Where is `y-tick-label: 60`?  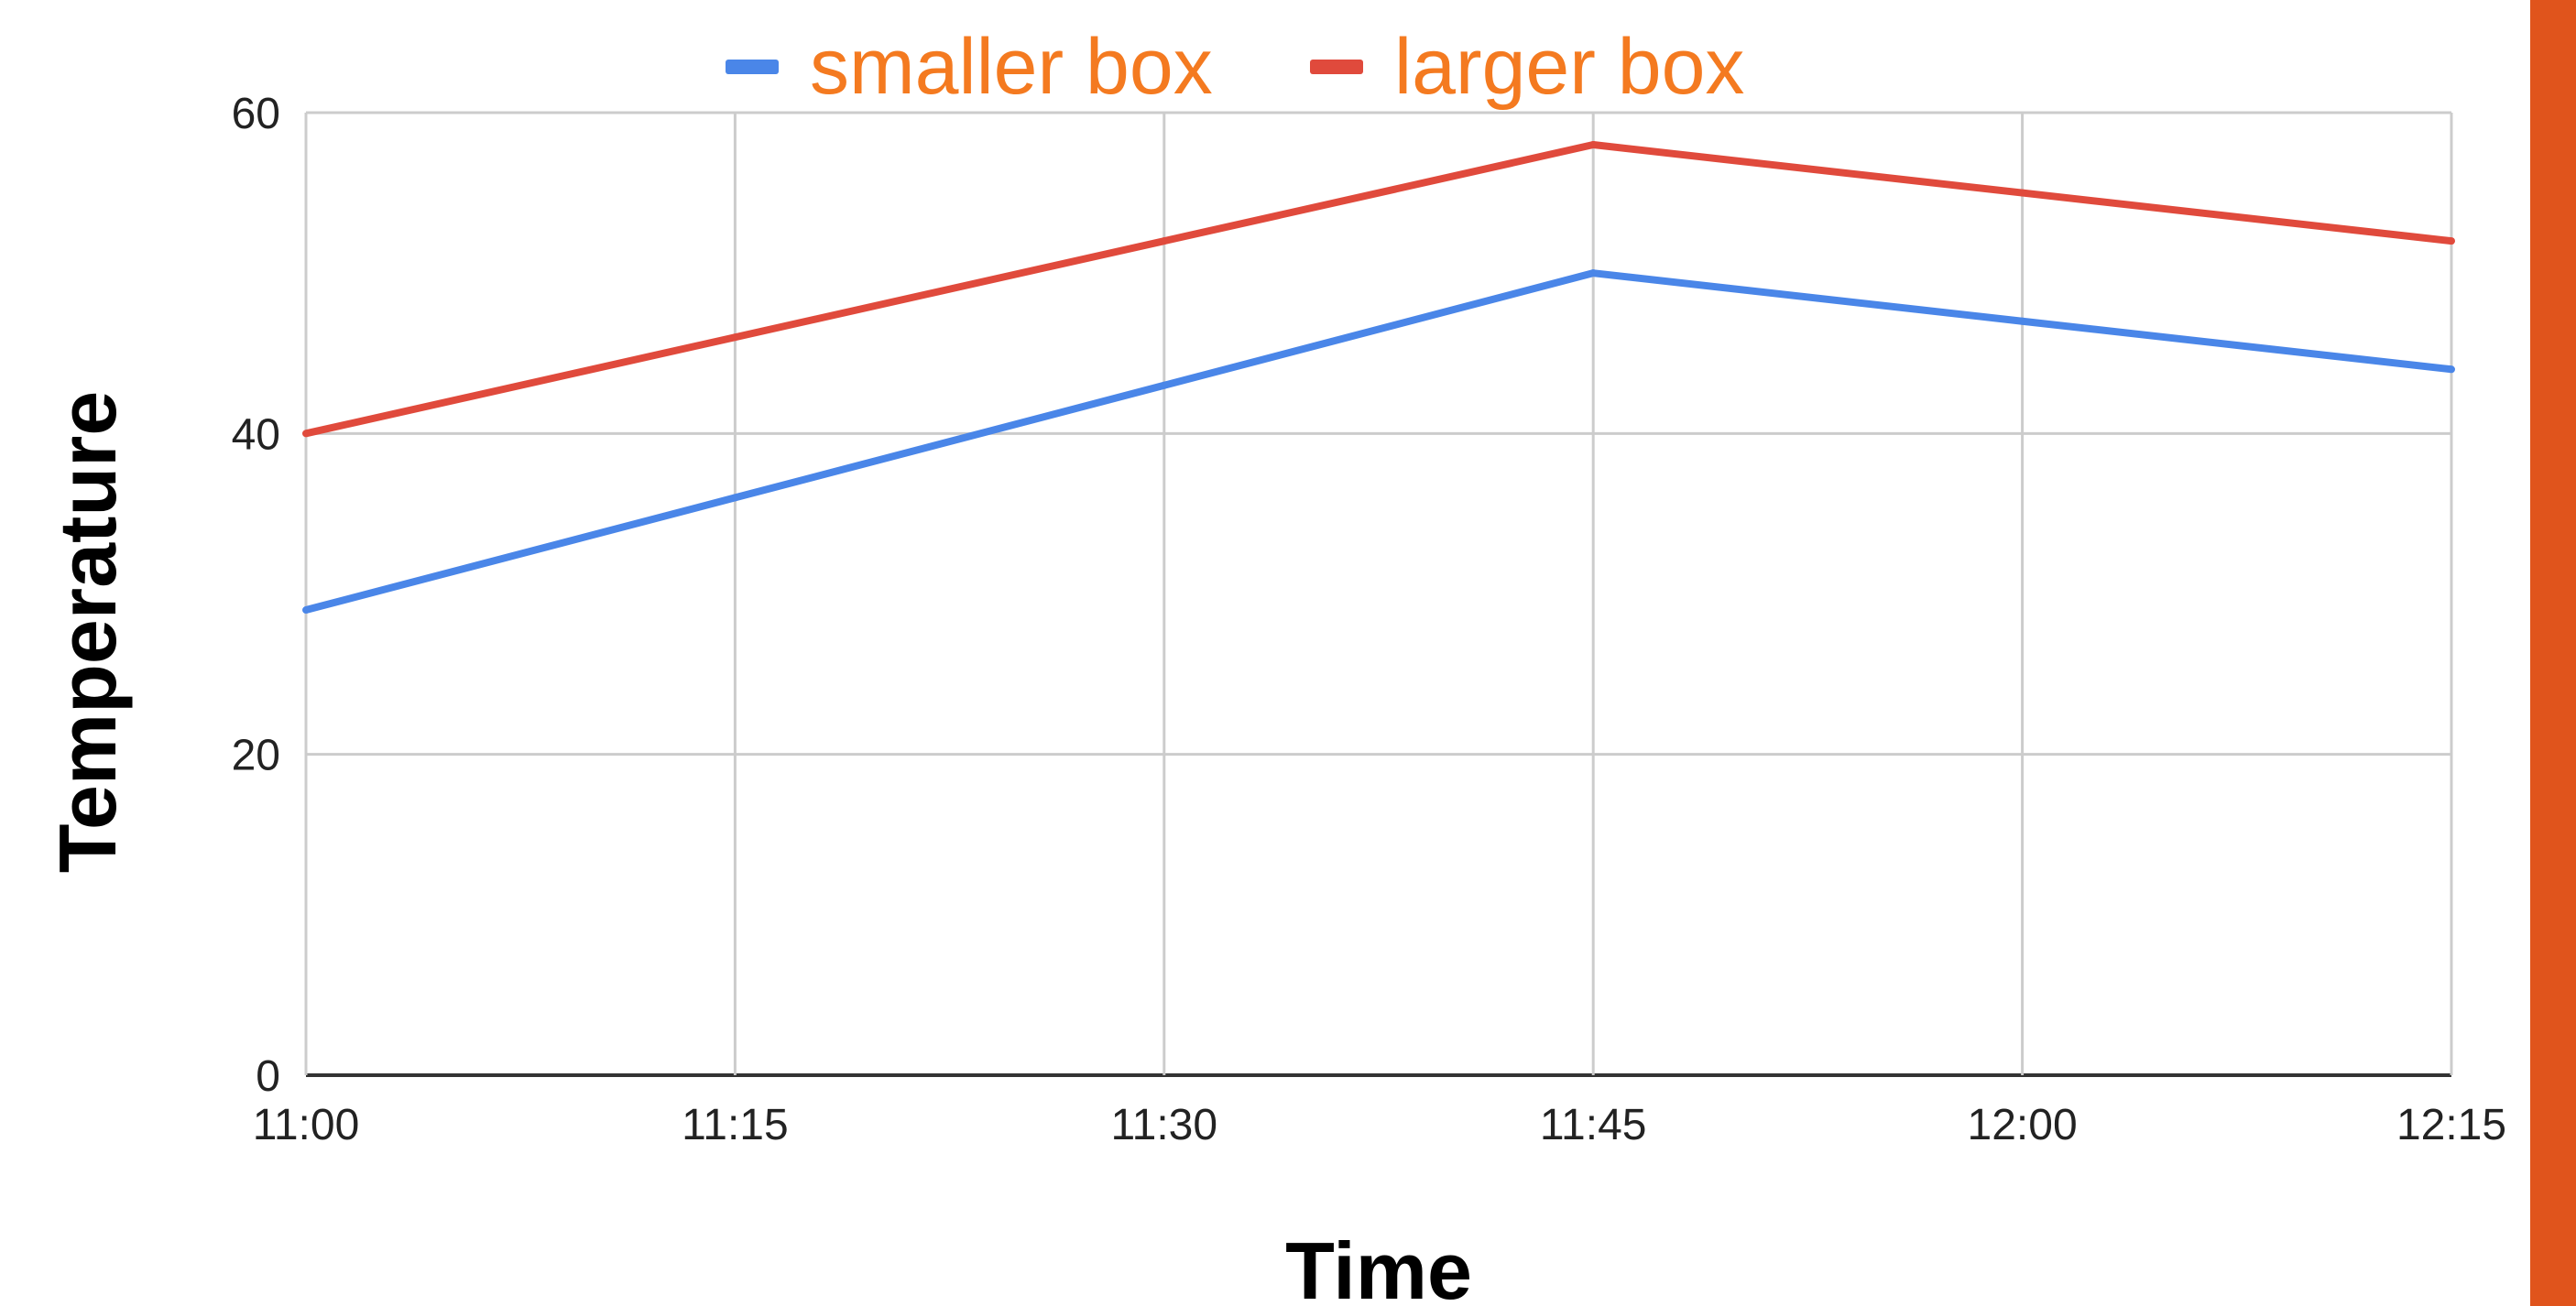 y-tick-label: 60 is located at coordinates (256, 114).